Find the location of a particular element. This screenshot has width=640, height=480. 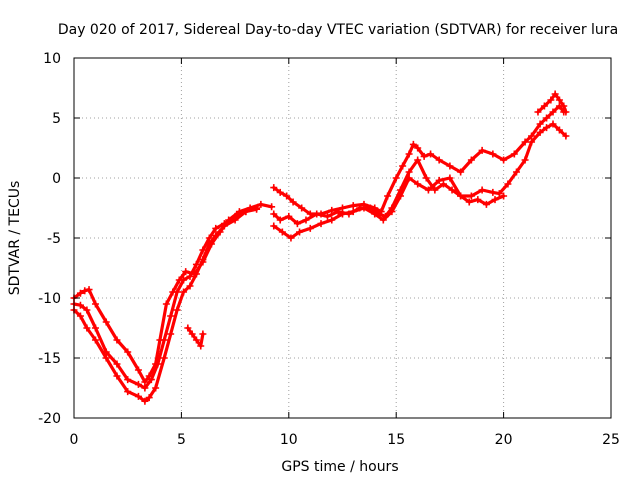

x-tick-label: 20 is located at coordinates (504, 440).